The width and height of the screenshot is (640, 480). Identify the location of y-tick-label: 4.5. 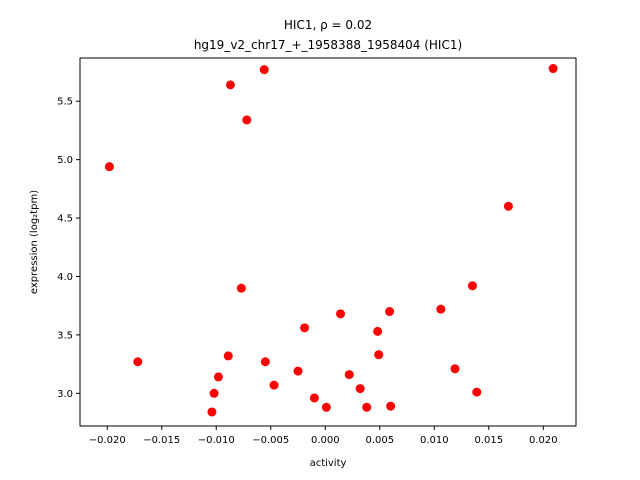
(65, 219).